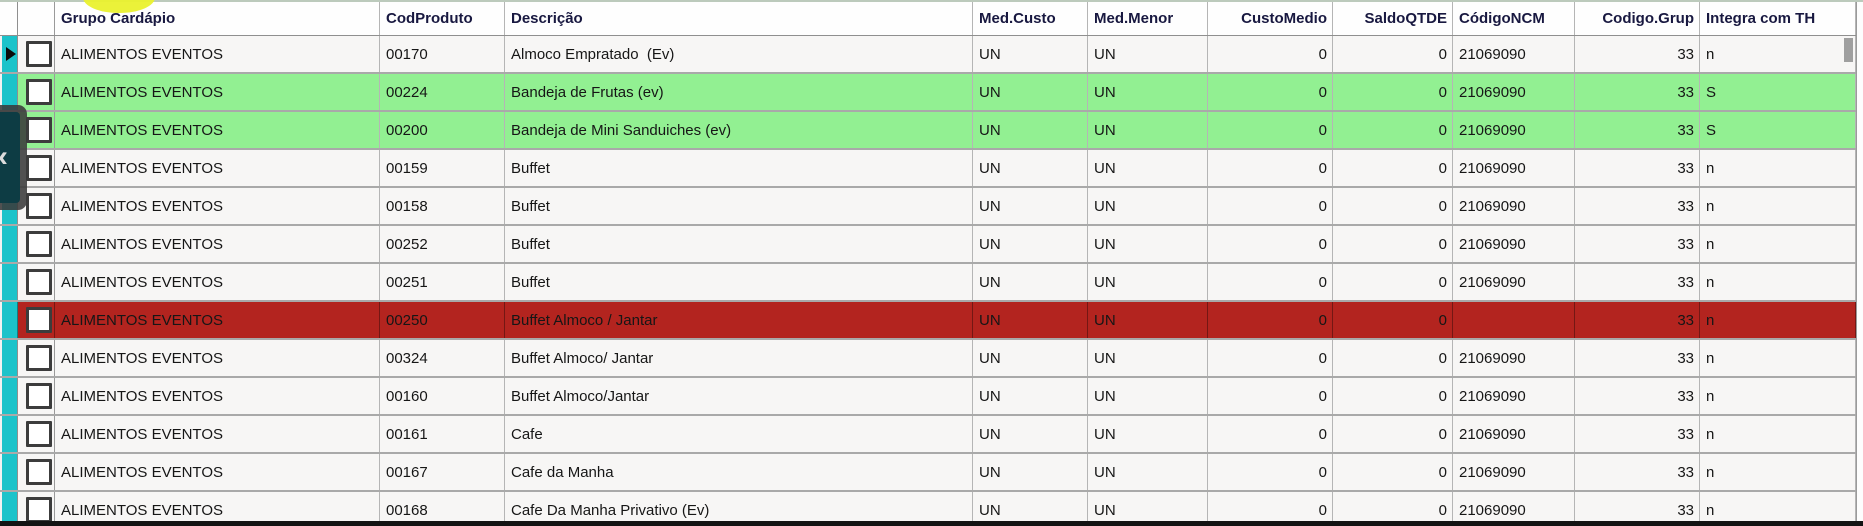 Image resolution: width=1863 pixels, height=526 pixels. I want to click on cell-cod: 00159, so click(442, 168).